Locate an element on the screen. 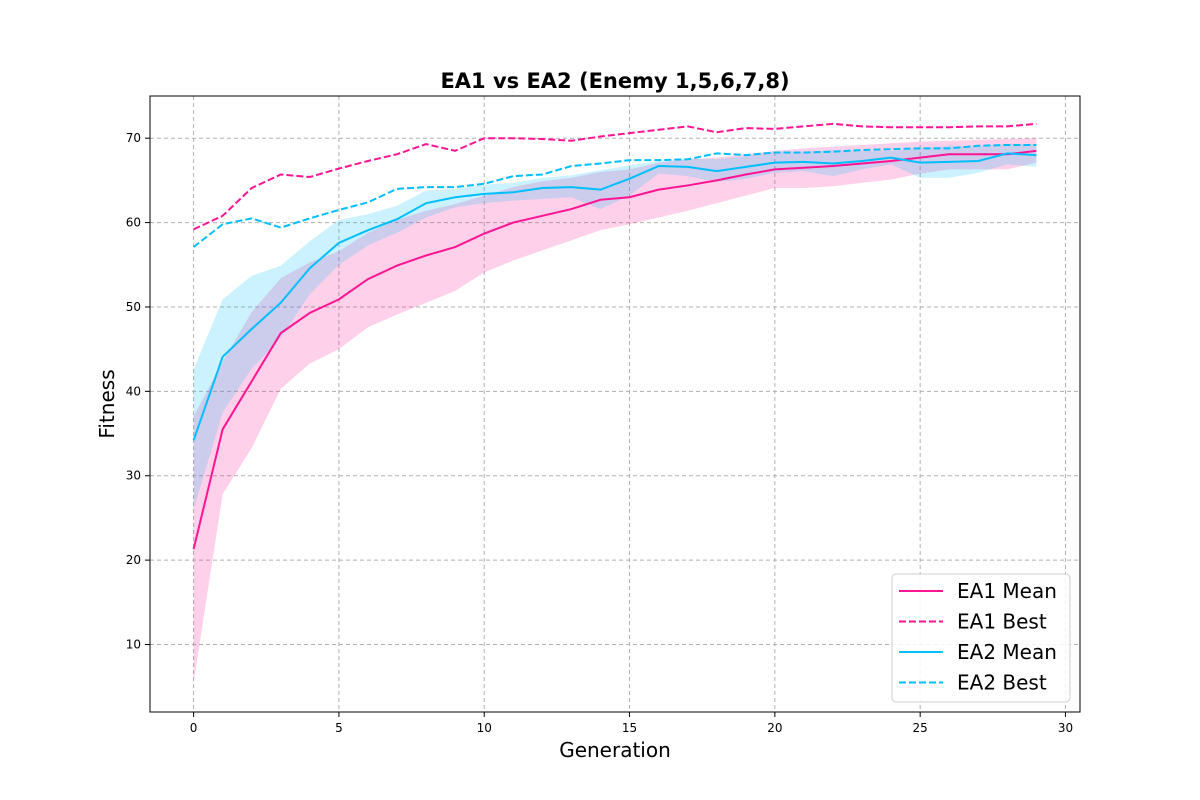  x-axis-label: Generation is located at coordinates (615, 750).